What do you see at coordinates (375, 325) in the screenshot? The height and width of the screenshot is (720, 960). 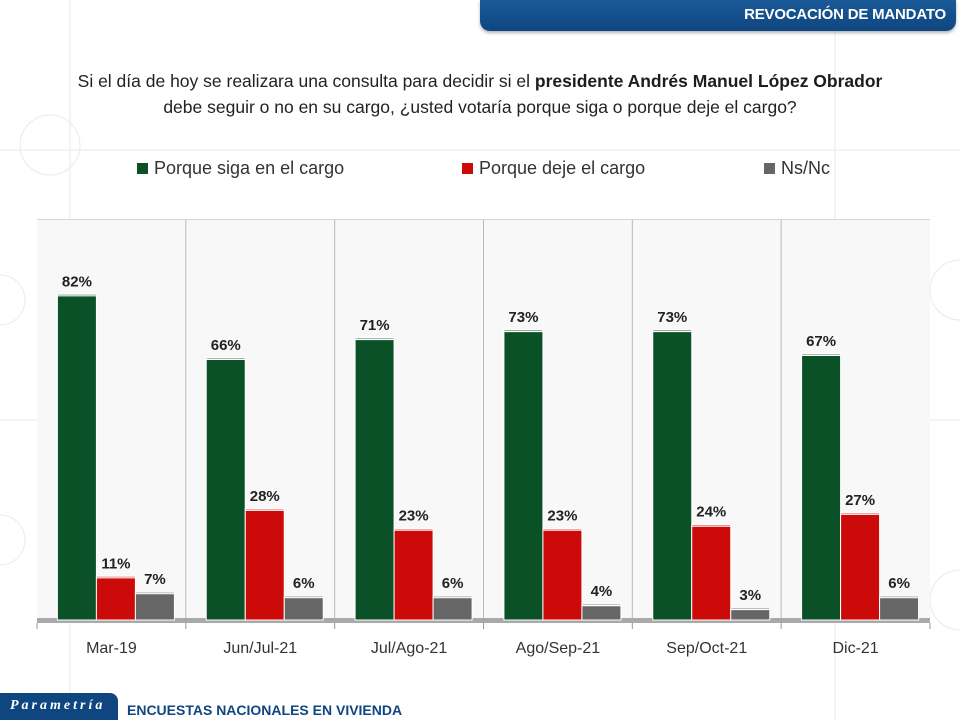 I see `data-label: 71%` at bounding box center [375, 325].